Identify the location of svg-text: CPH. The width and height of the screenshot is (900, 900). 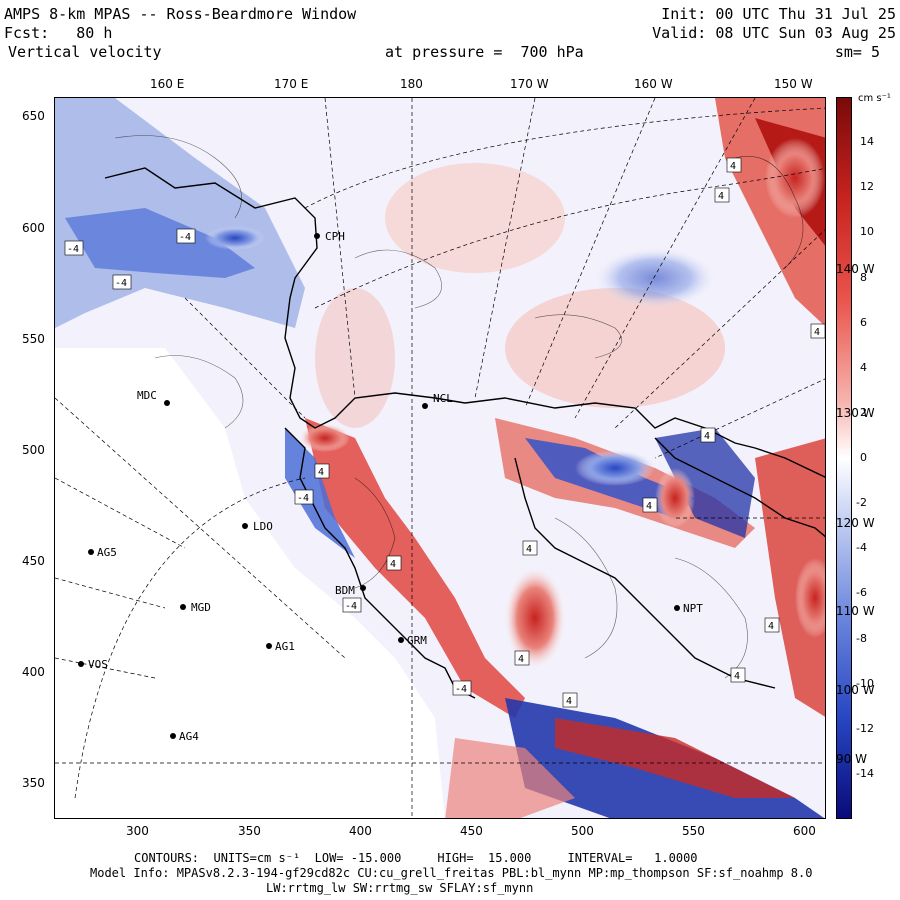
(335, 236).